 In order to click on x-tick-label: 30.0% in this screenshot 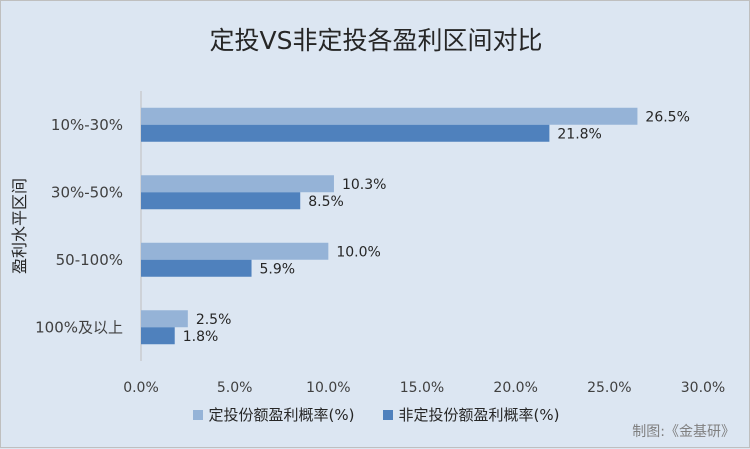, I will do `click(703, 388)`.